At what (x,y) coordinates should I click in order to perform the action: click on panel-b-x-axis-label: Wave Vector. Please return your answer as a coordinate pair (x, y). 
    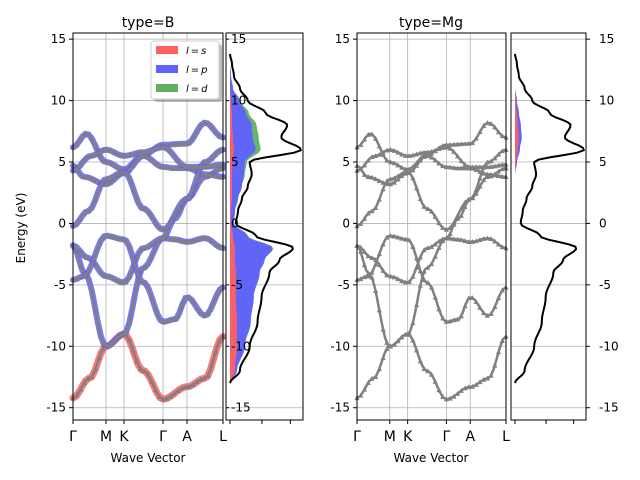
    Looking at the image, I should click on (148, 458).